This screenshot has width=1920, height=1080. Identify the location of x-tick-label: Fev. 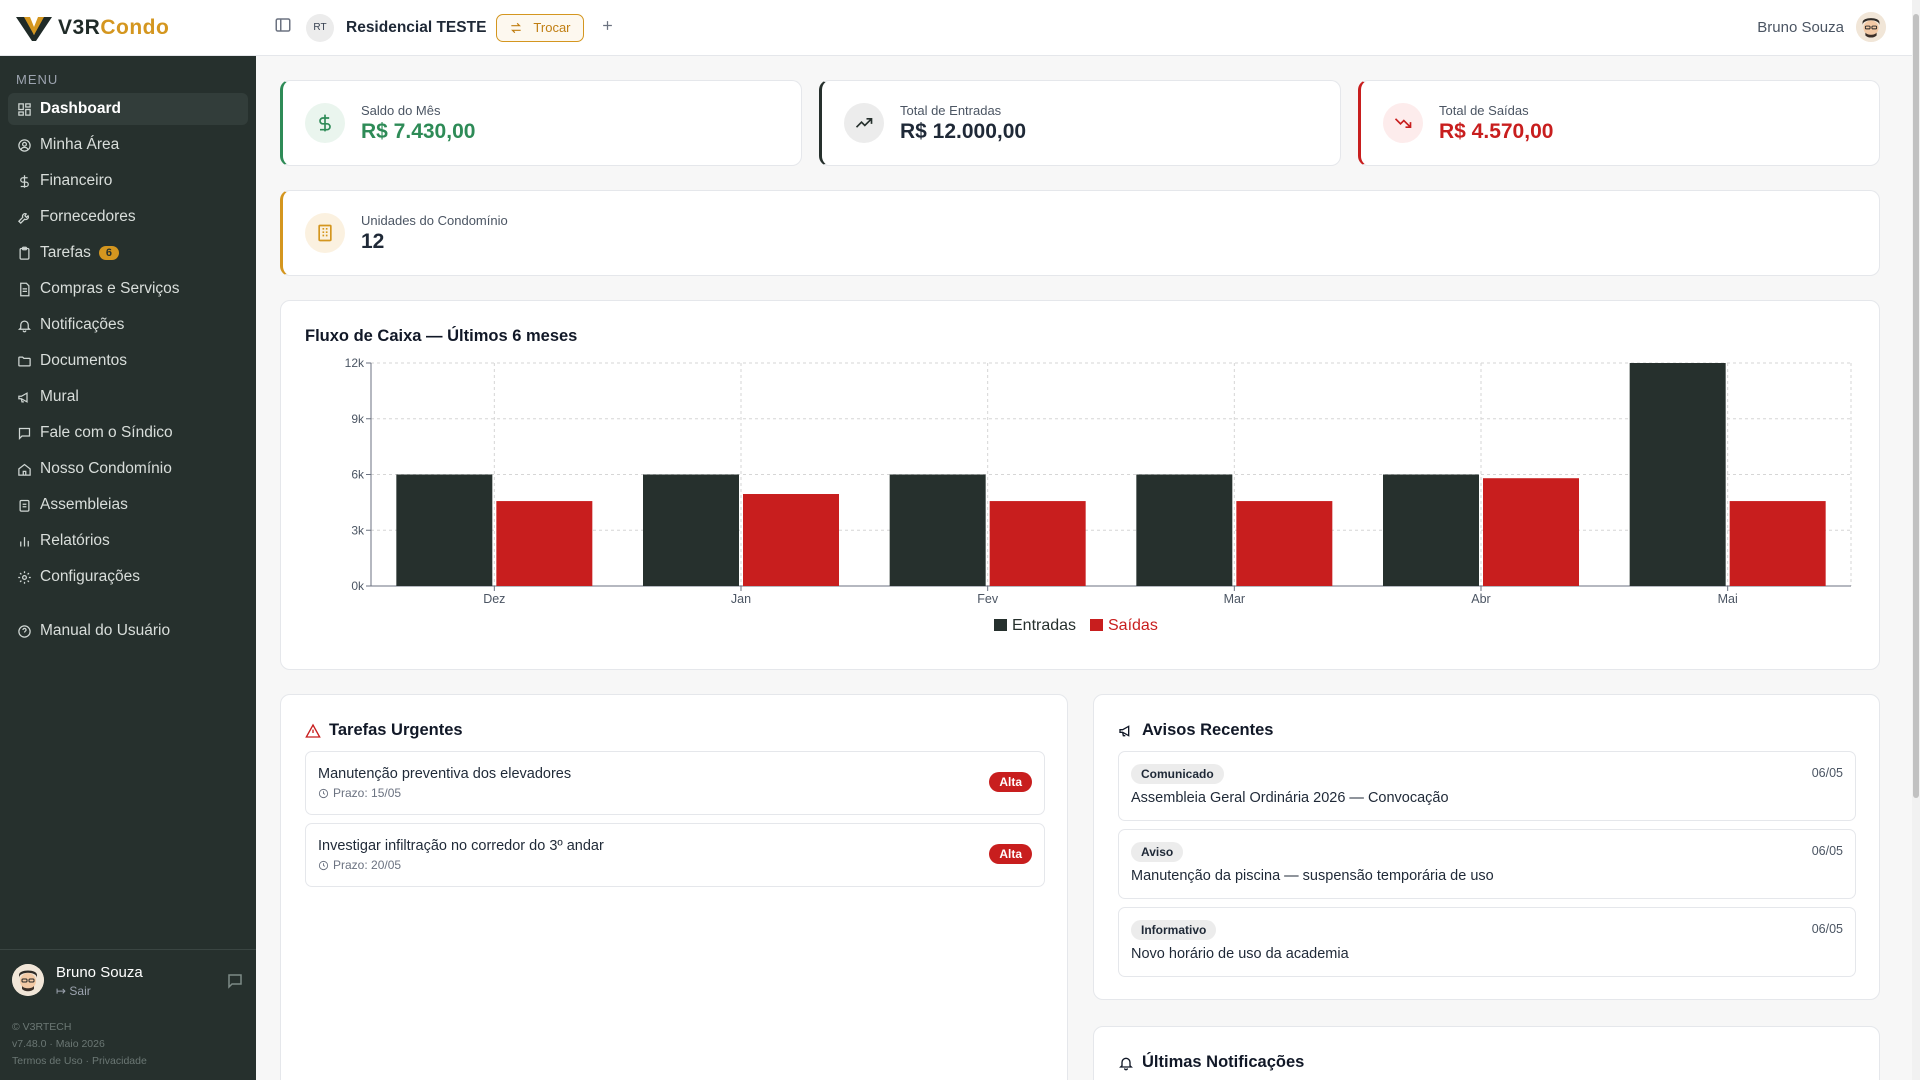
(988, 599).